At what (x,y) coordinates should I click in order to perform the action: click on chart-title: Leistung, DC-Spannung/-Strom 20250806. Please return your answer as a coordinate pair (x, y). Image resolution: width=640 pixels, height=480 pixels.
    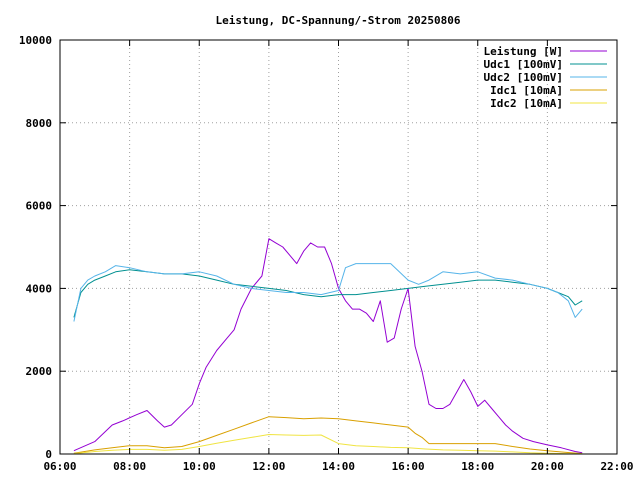
    Looking at the image, I should click on (337, 20).